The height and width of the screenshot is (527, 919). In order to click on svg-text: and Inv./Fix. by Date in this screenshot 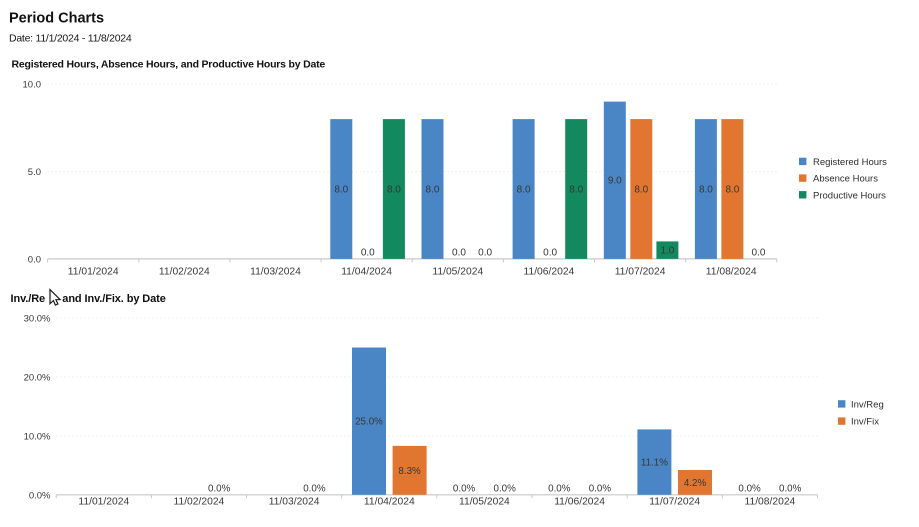, I will do `click(113, 299)`.